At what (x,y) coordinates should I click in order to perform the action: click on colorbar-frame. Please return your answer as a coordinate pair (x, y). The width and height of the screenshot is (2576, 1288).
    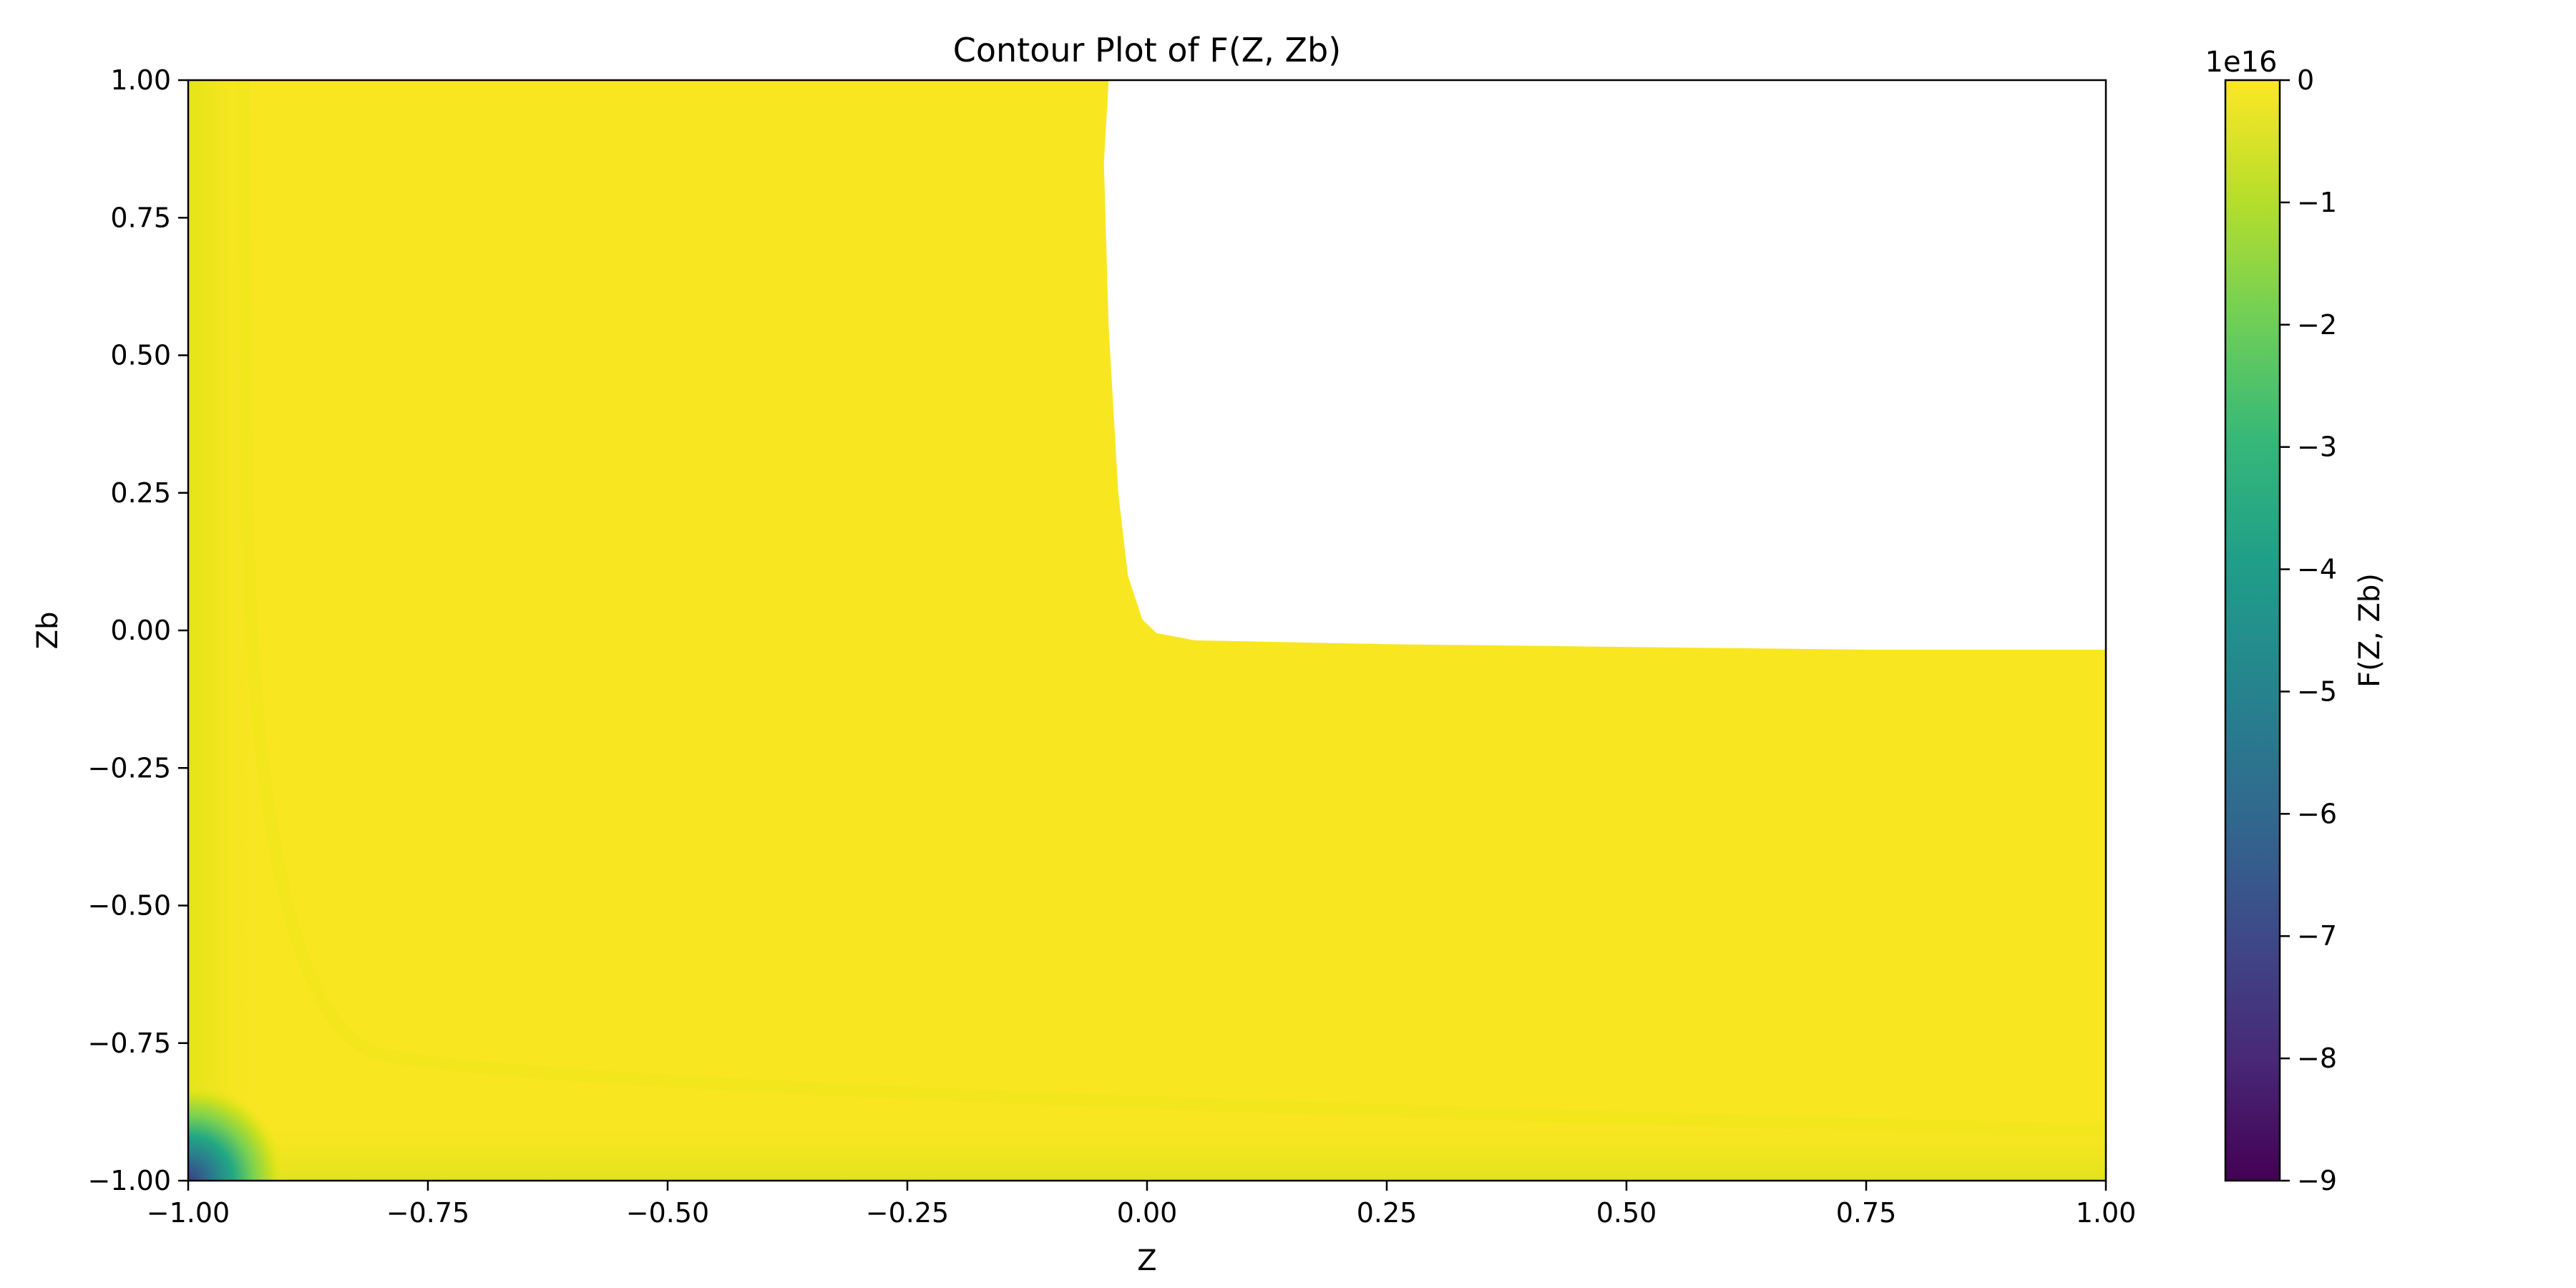
    Looking at the image, I should click on (2252, 630).